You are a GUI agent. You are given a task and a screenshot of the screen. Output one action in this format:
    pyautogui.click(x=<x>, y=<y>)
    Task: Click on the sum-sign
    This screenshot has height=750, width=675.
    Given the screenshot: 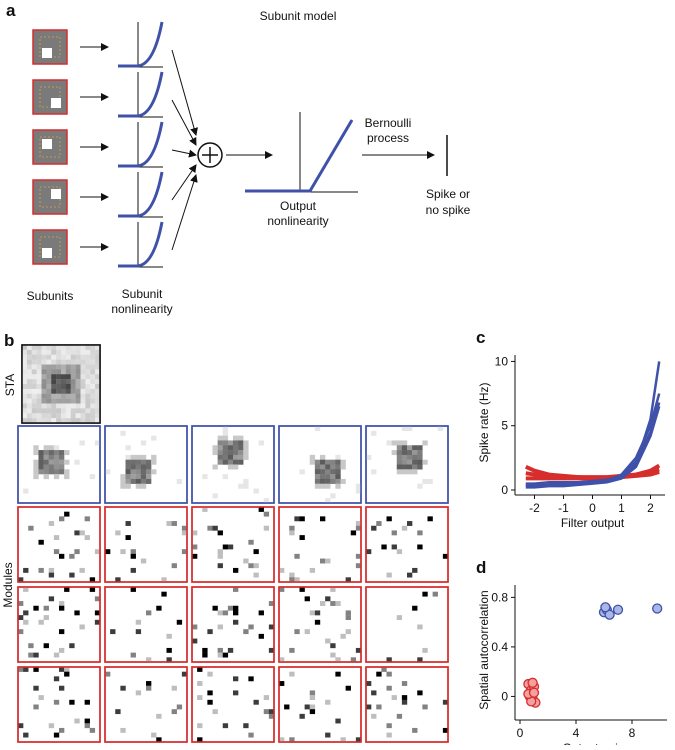 What is the action you would take?
    pyautogui.click(x=210, y=155)
    